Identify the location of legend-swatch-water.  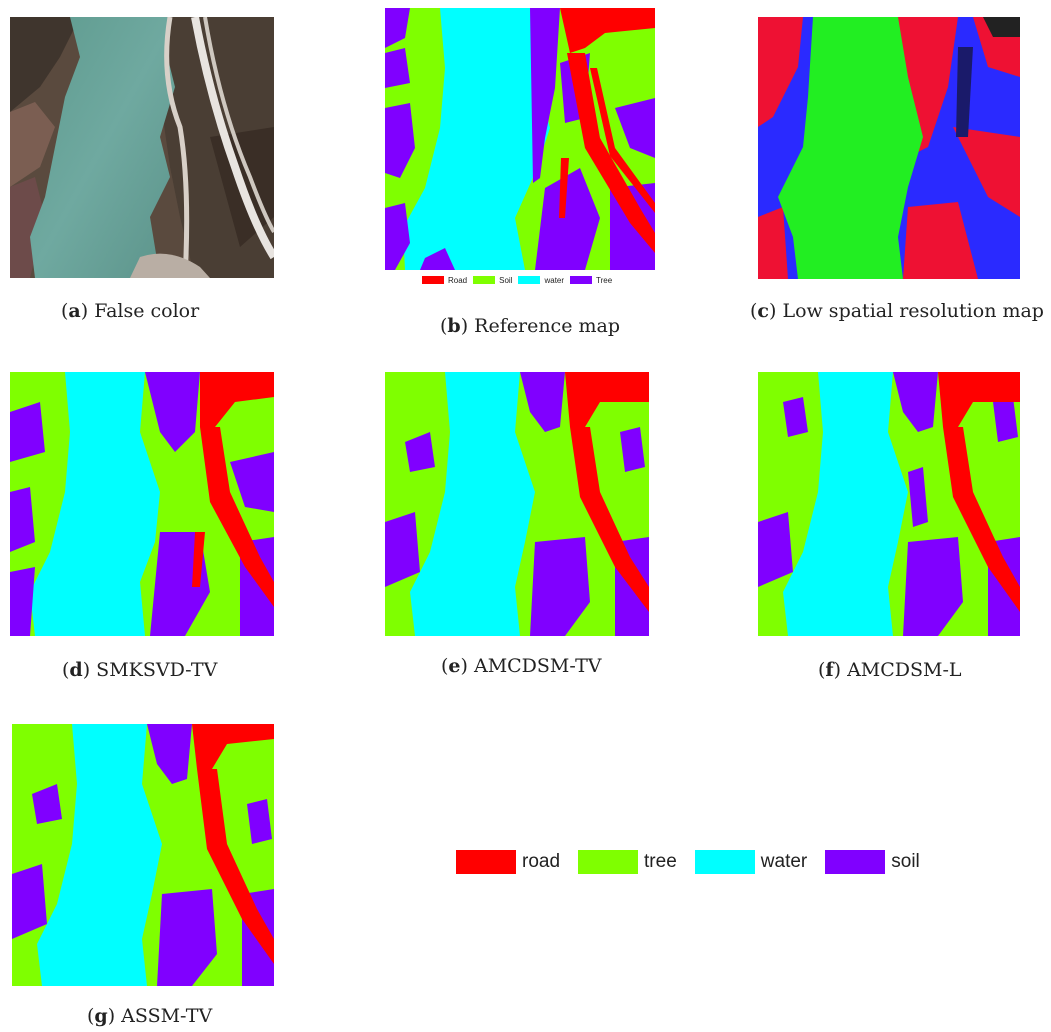
(529, 280).